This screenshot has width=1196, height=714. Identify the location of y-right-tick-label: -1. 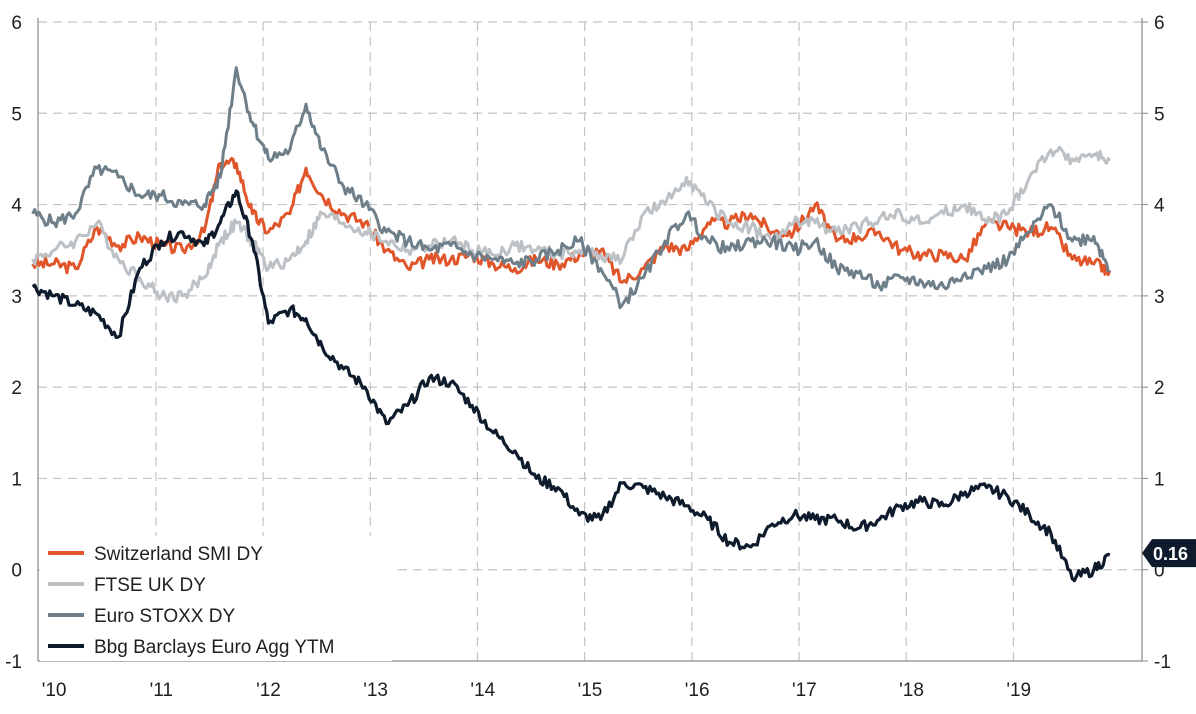
(1162, 662).